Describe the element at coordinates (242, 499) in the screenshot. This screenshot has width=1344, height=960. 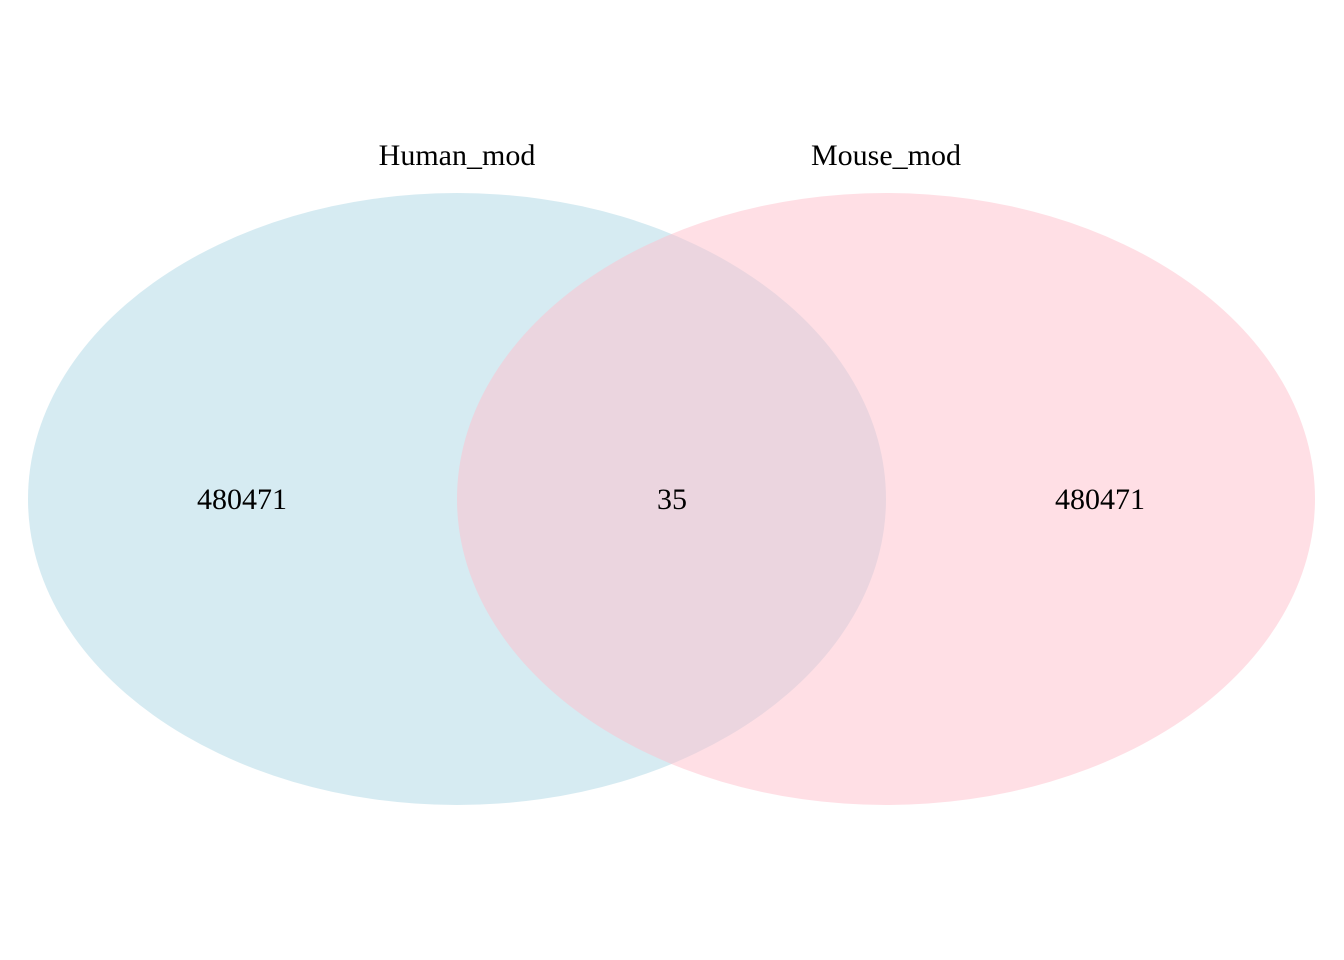
I see `human-only-count: 480471` at that location.